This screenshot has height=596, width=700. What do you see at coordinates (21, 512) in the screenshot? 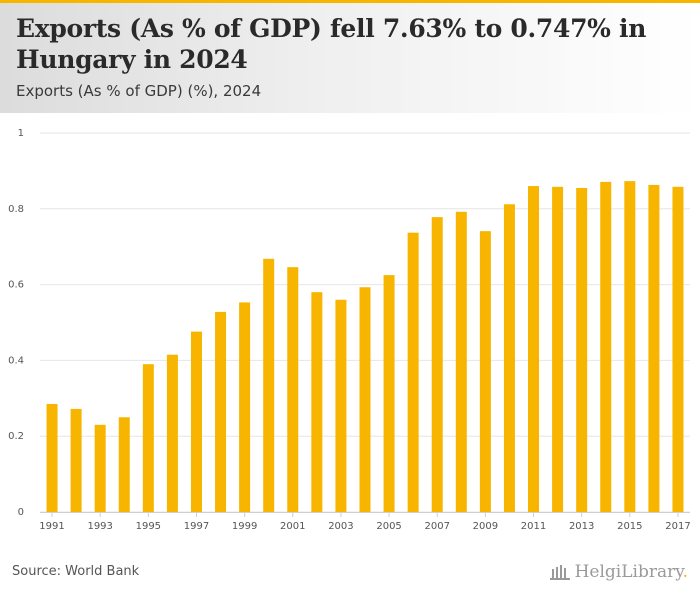
I see `y-tick-label: 0` at bounding box center [21, 512].